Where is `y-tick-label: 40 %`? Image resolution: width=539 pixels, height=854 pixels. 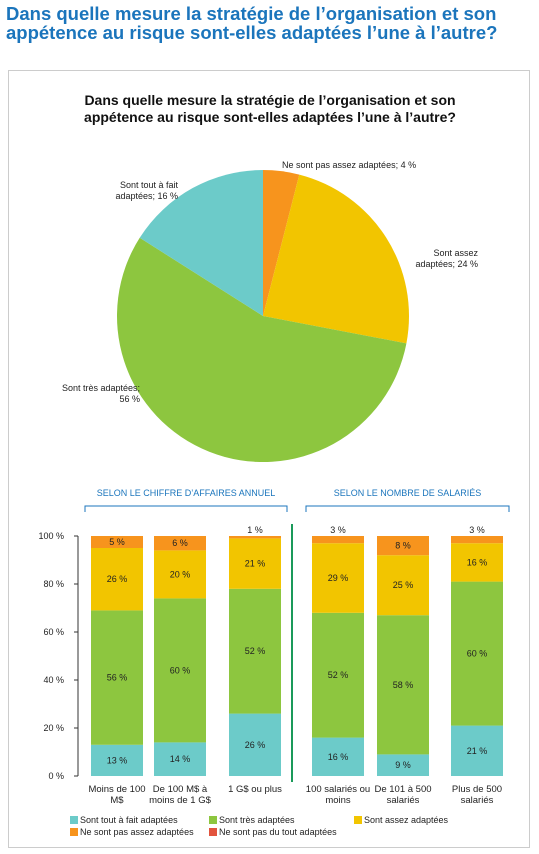 y-tick-label: 40 % is located at coordinates (53, 680).